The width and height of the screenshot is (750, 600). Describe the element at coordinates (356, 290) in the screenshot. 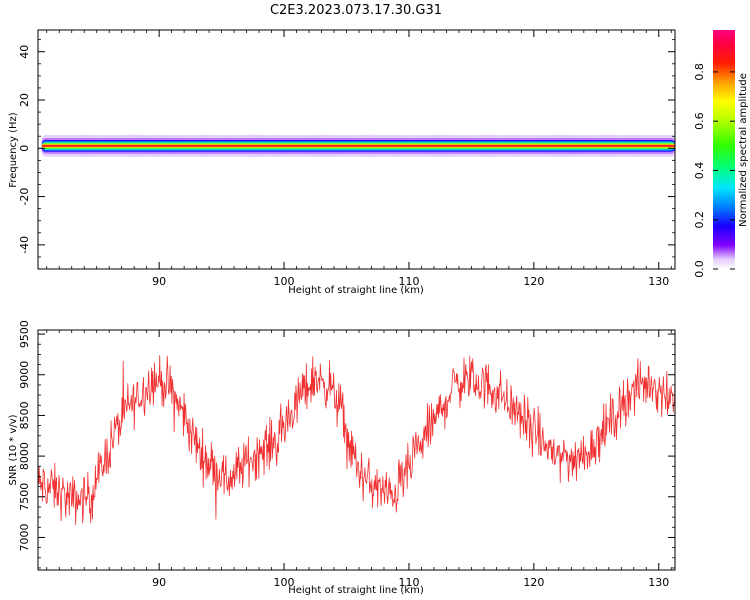

I see `spectrogram-x-axis-title: Height of straight line (km)` at that location.